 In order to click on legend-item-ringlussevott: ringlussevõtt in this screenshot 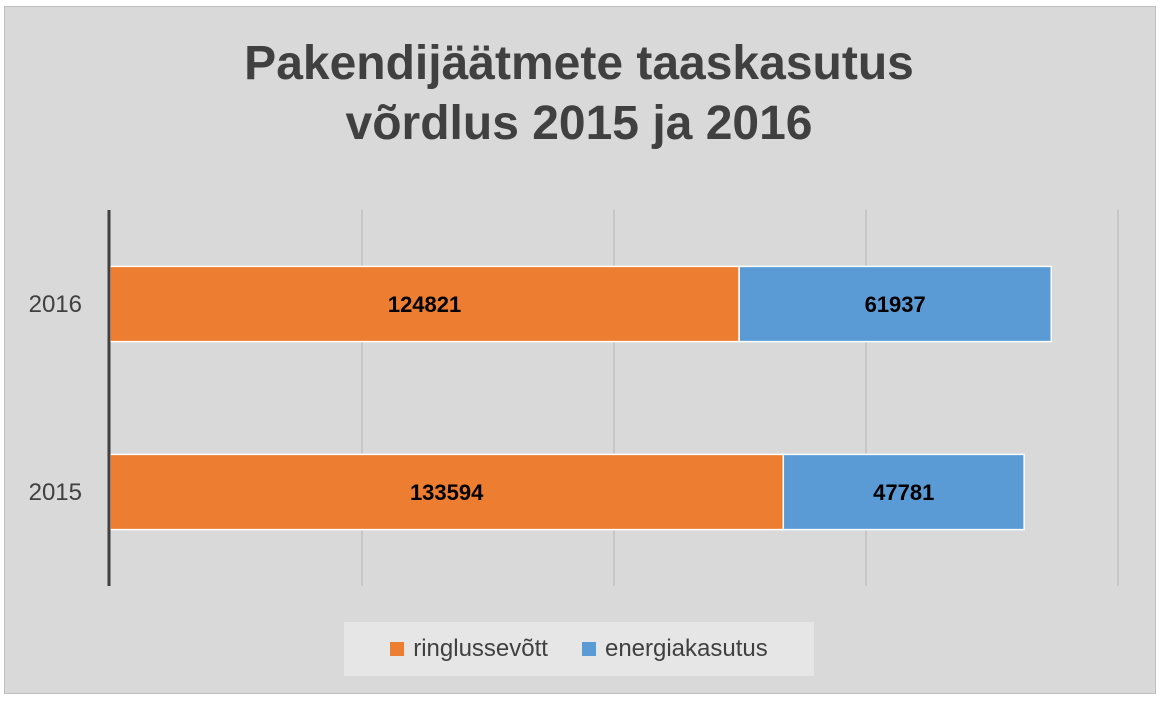, I will do `click(469, 649)`.